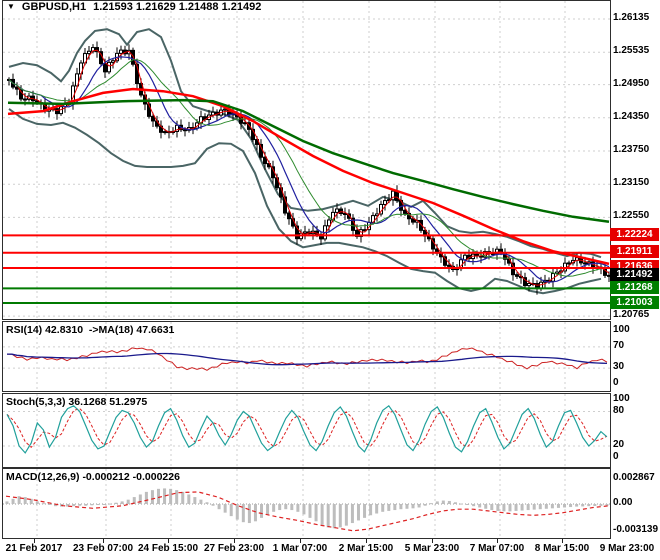  I want to click on chart-dropdown-icon: ▼, so click(11, 6).